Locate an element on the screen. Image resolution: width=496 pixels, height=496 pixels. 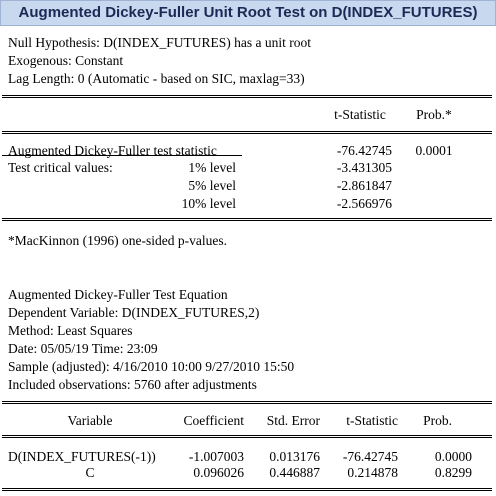
eq-table-bottom-rule is located at coordinates (247, 488).